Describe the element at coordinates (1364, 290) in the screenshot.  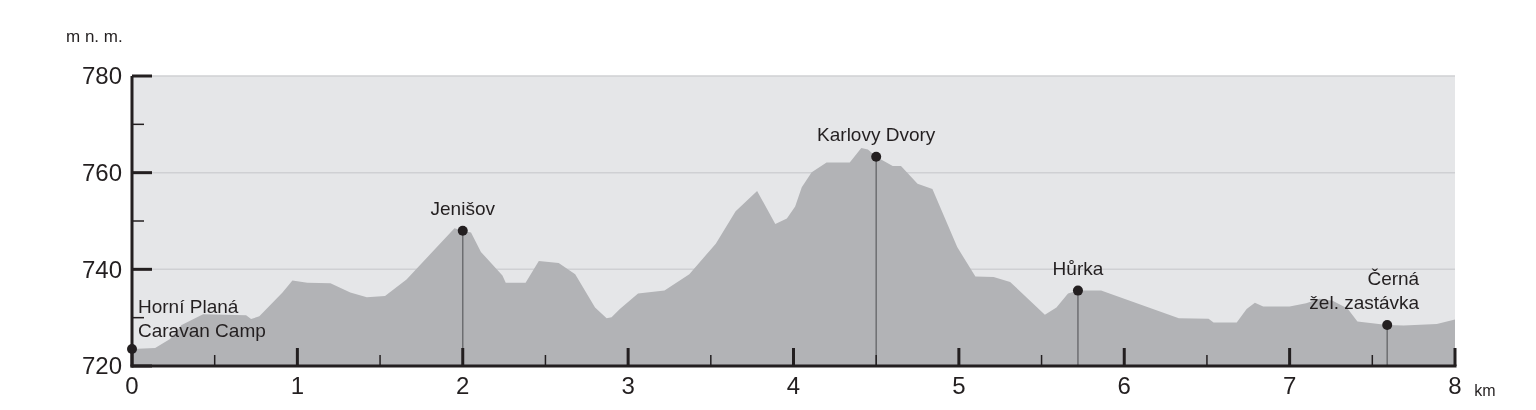
I see `annotation: Černá žel. zastávka` at that location.